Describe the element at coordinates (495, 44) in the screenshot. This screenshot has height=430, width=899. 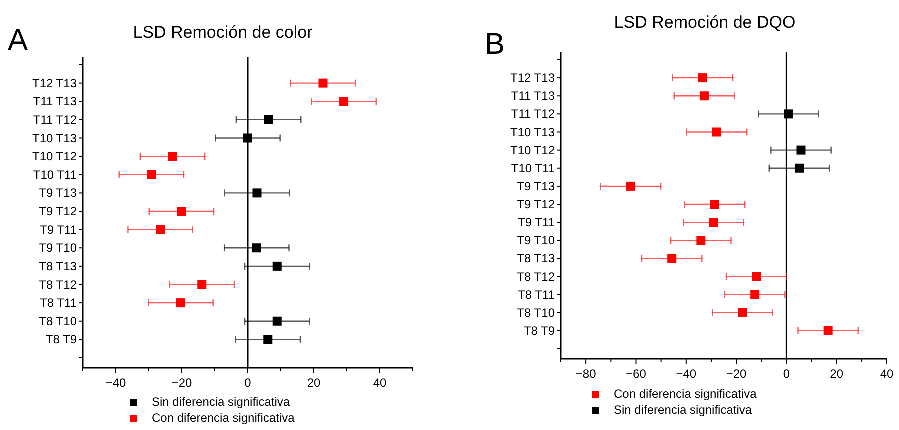
I see `text: B` at that location.